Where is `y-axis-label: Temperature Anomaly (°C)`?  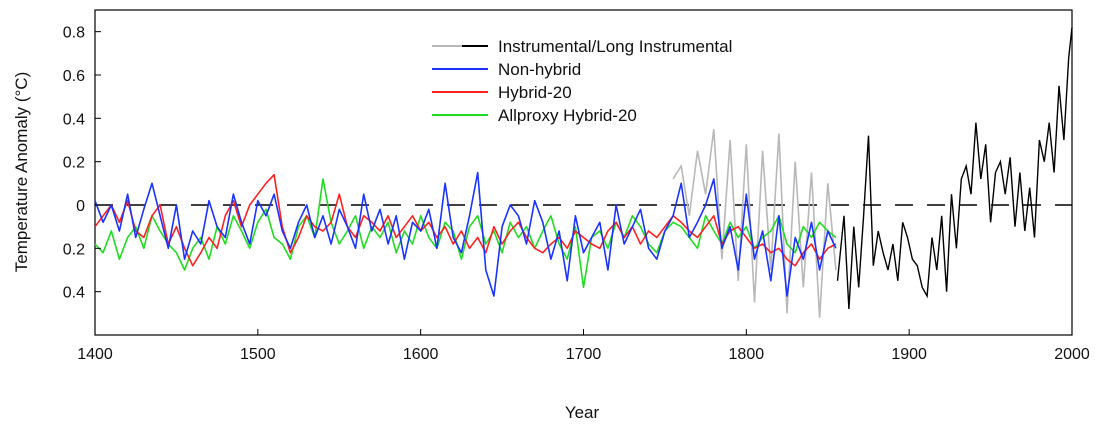
y-axis-label: Temperature Anomaly (°C) is located at coordinates (21, 172).